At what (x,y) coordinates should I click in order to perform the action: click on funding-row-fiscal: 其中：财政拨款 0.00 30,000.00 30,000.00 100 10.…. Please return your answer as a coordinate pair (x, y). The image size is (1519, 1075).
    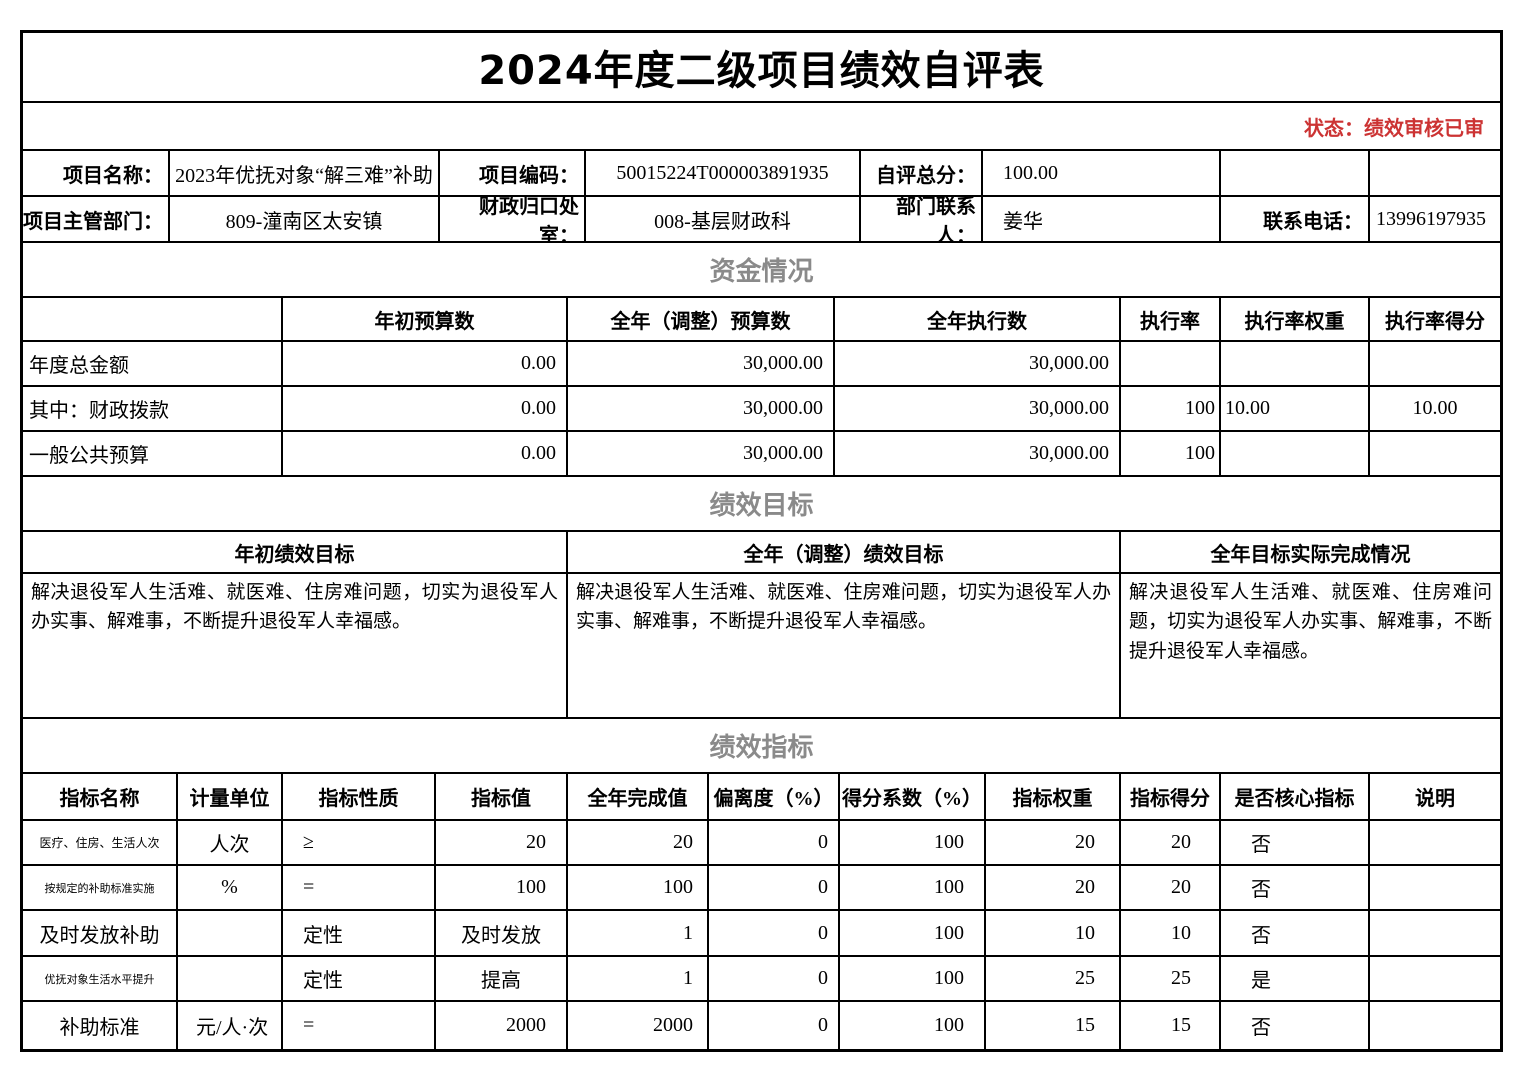
    Looking at the image, I should click on (761, 409).